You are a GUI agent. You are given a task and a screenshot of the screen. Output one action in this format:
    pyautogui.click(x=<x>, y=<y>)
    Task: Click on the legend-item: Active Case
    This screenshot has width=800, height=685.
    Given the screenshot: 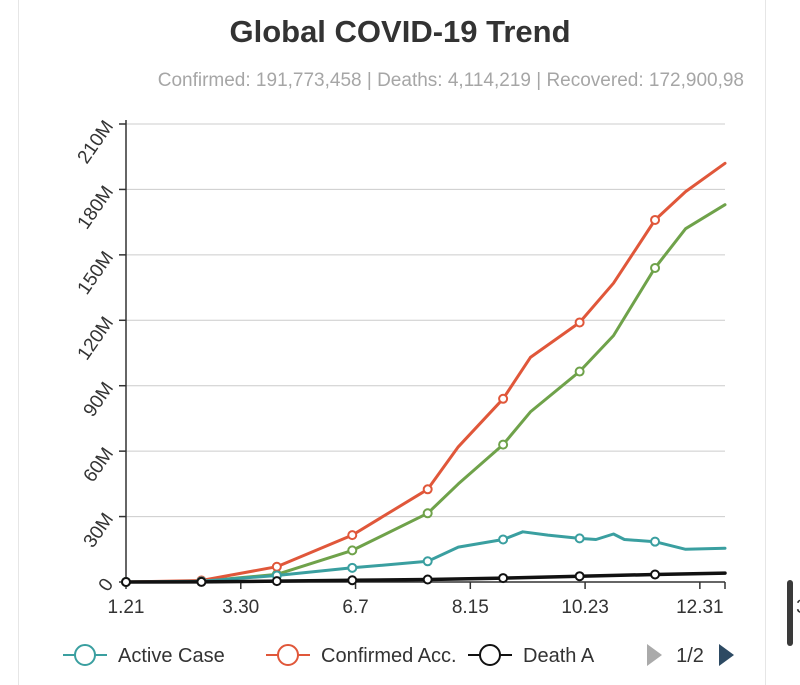 What is the action you would take?
    pyautogui.click(x=144, y=655)
    